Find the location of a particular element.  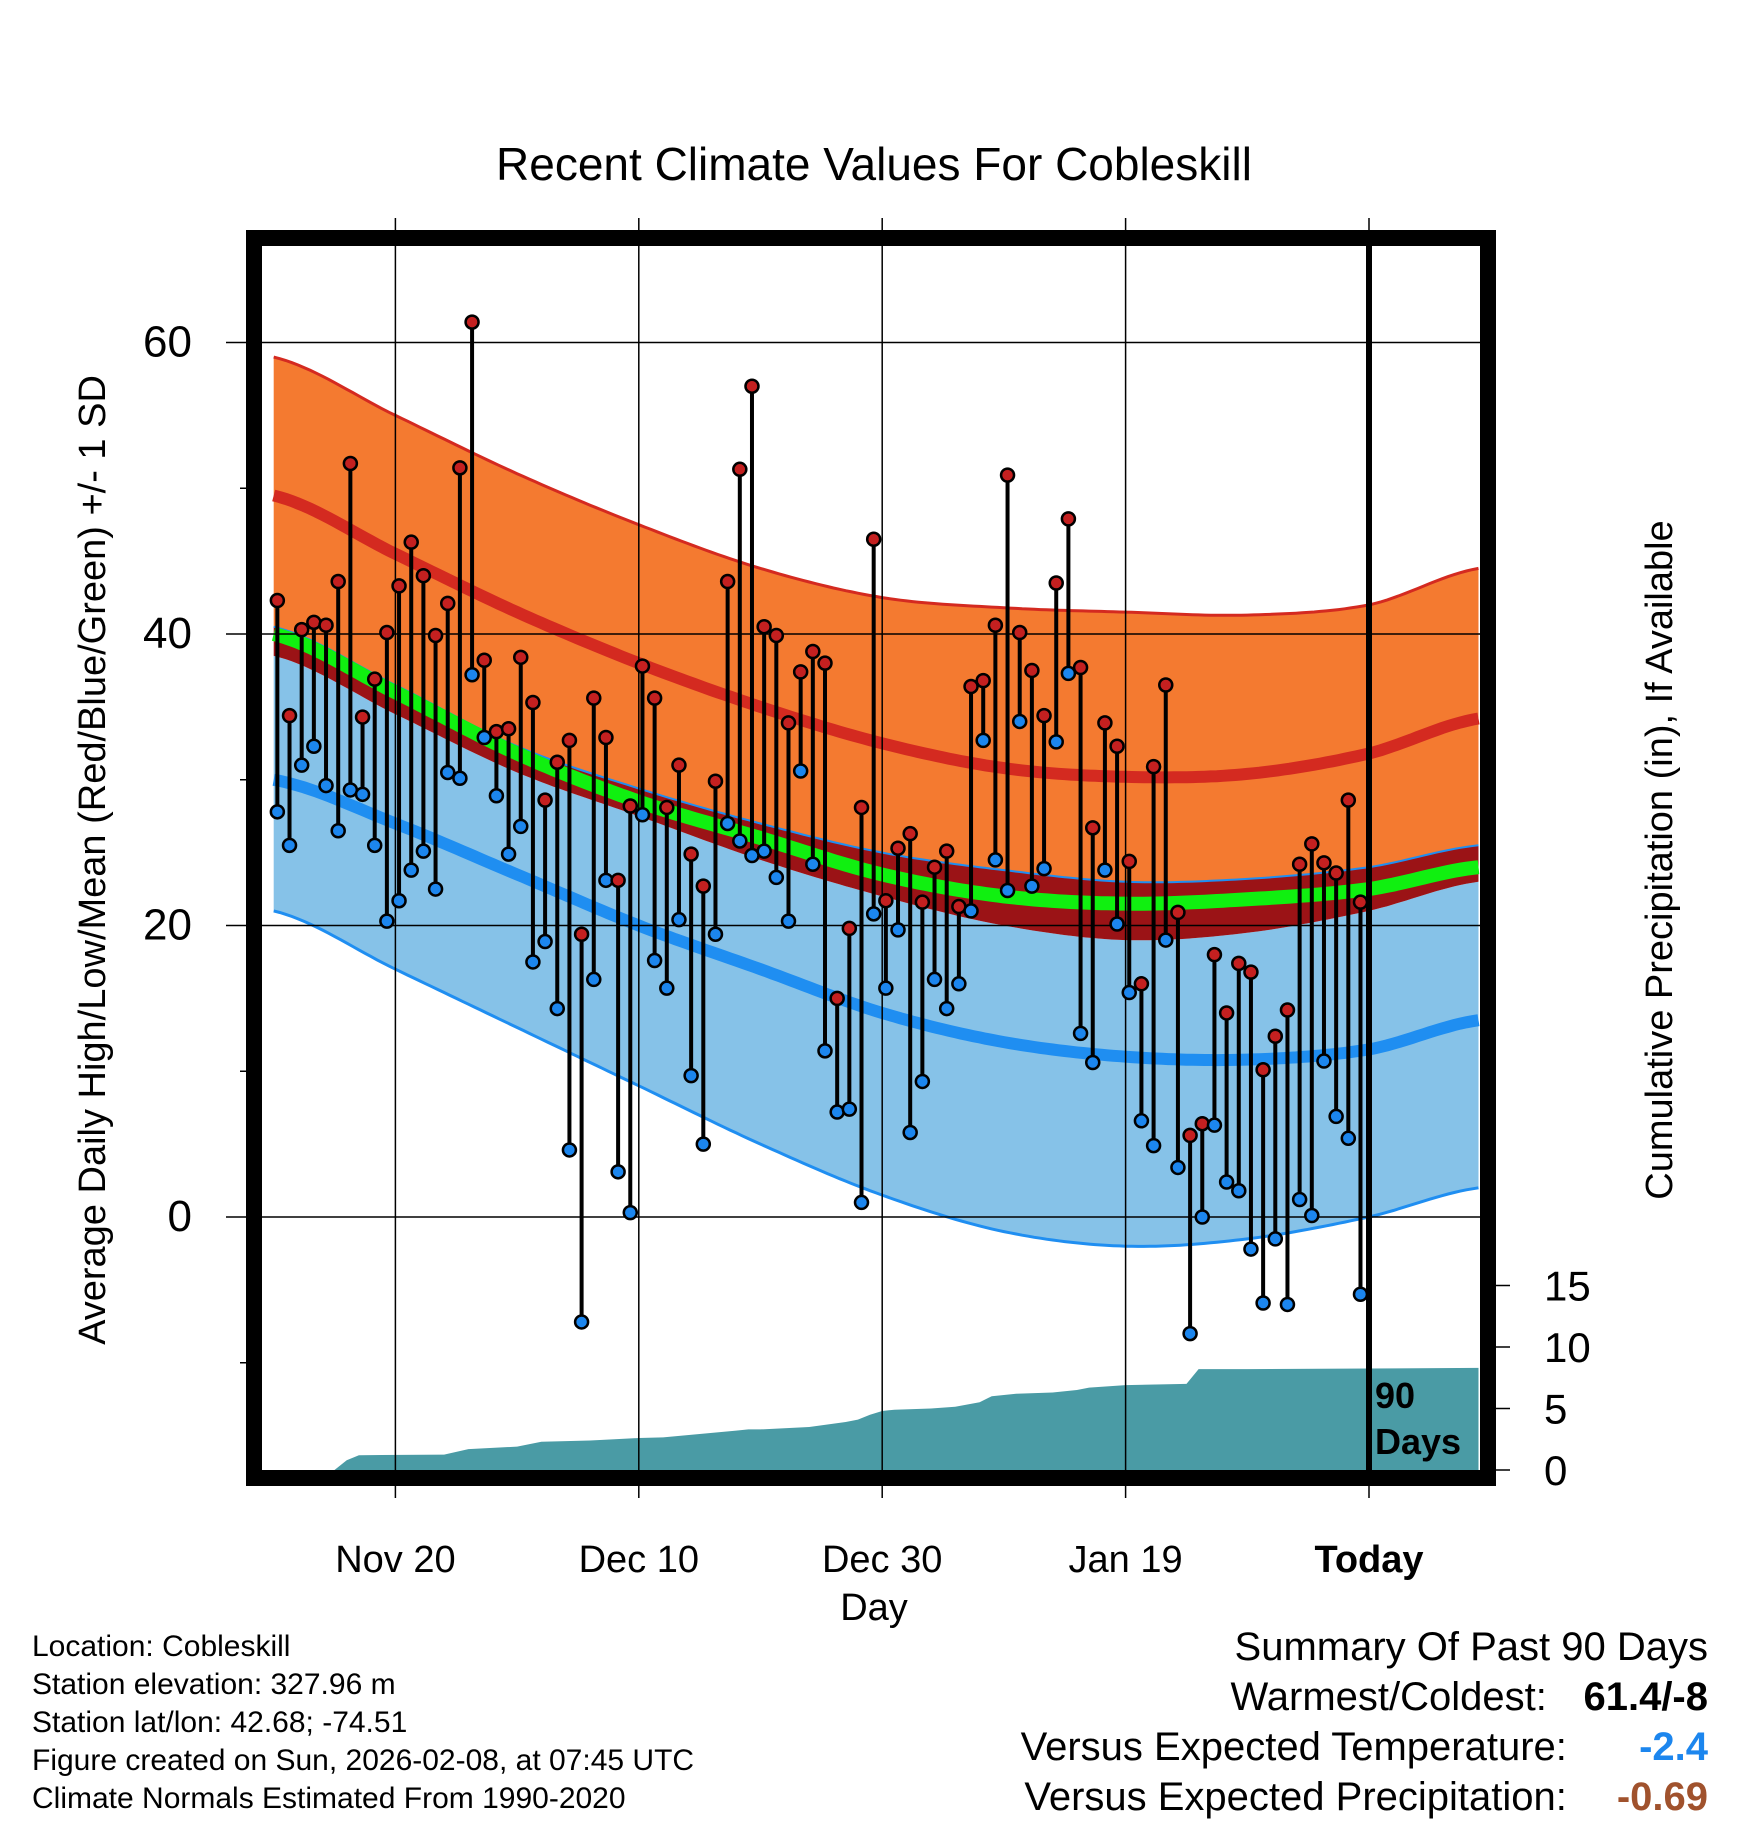

x-tick-label: Dec 30 is located at coordinates (882, 1560).